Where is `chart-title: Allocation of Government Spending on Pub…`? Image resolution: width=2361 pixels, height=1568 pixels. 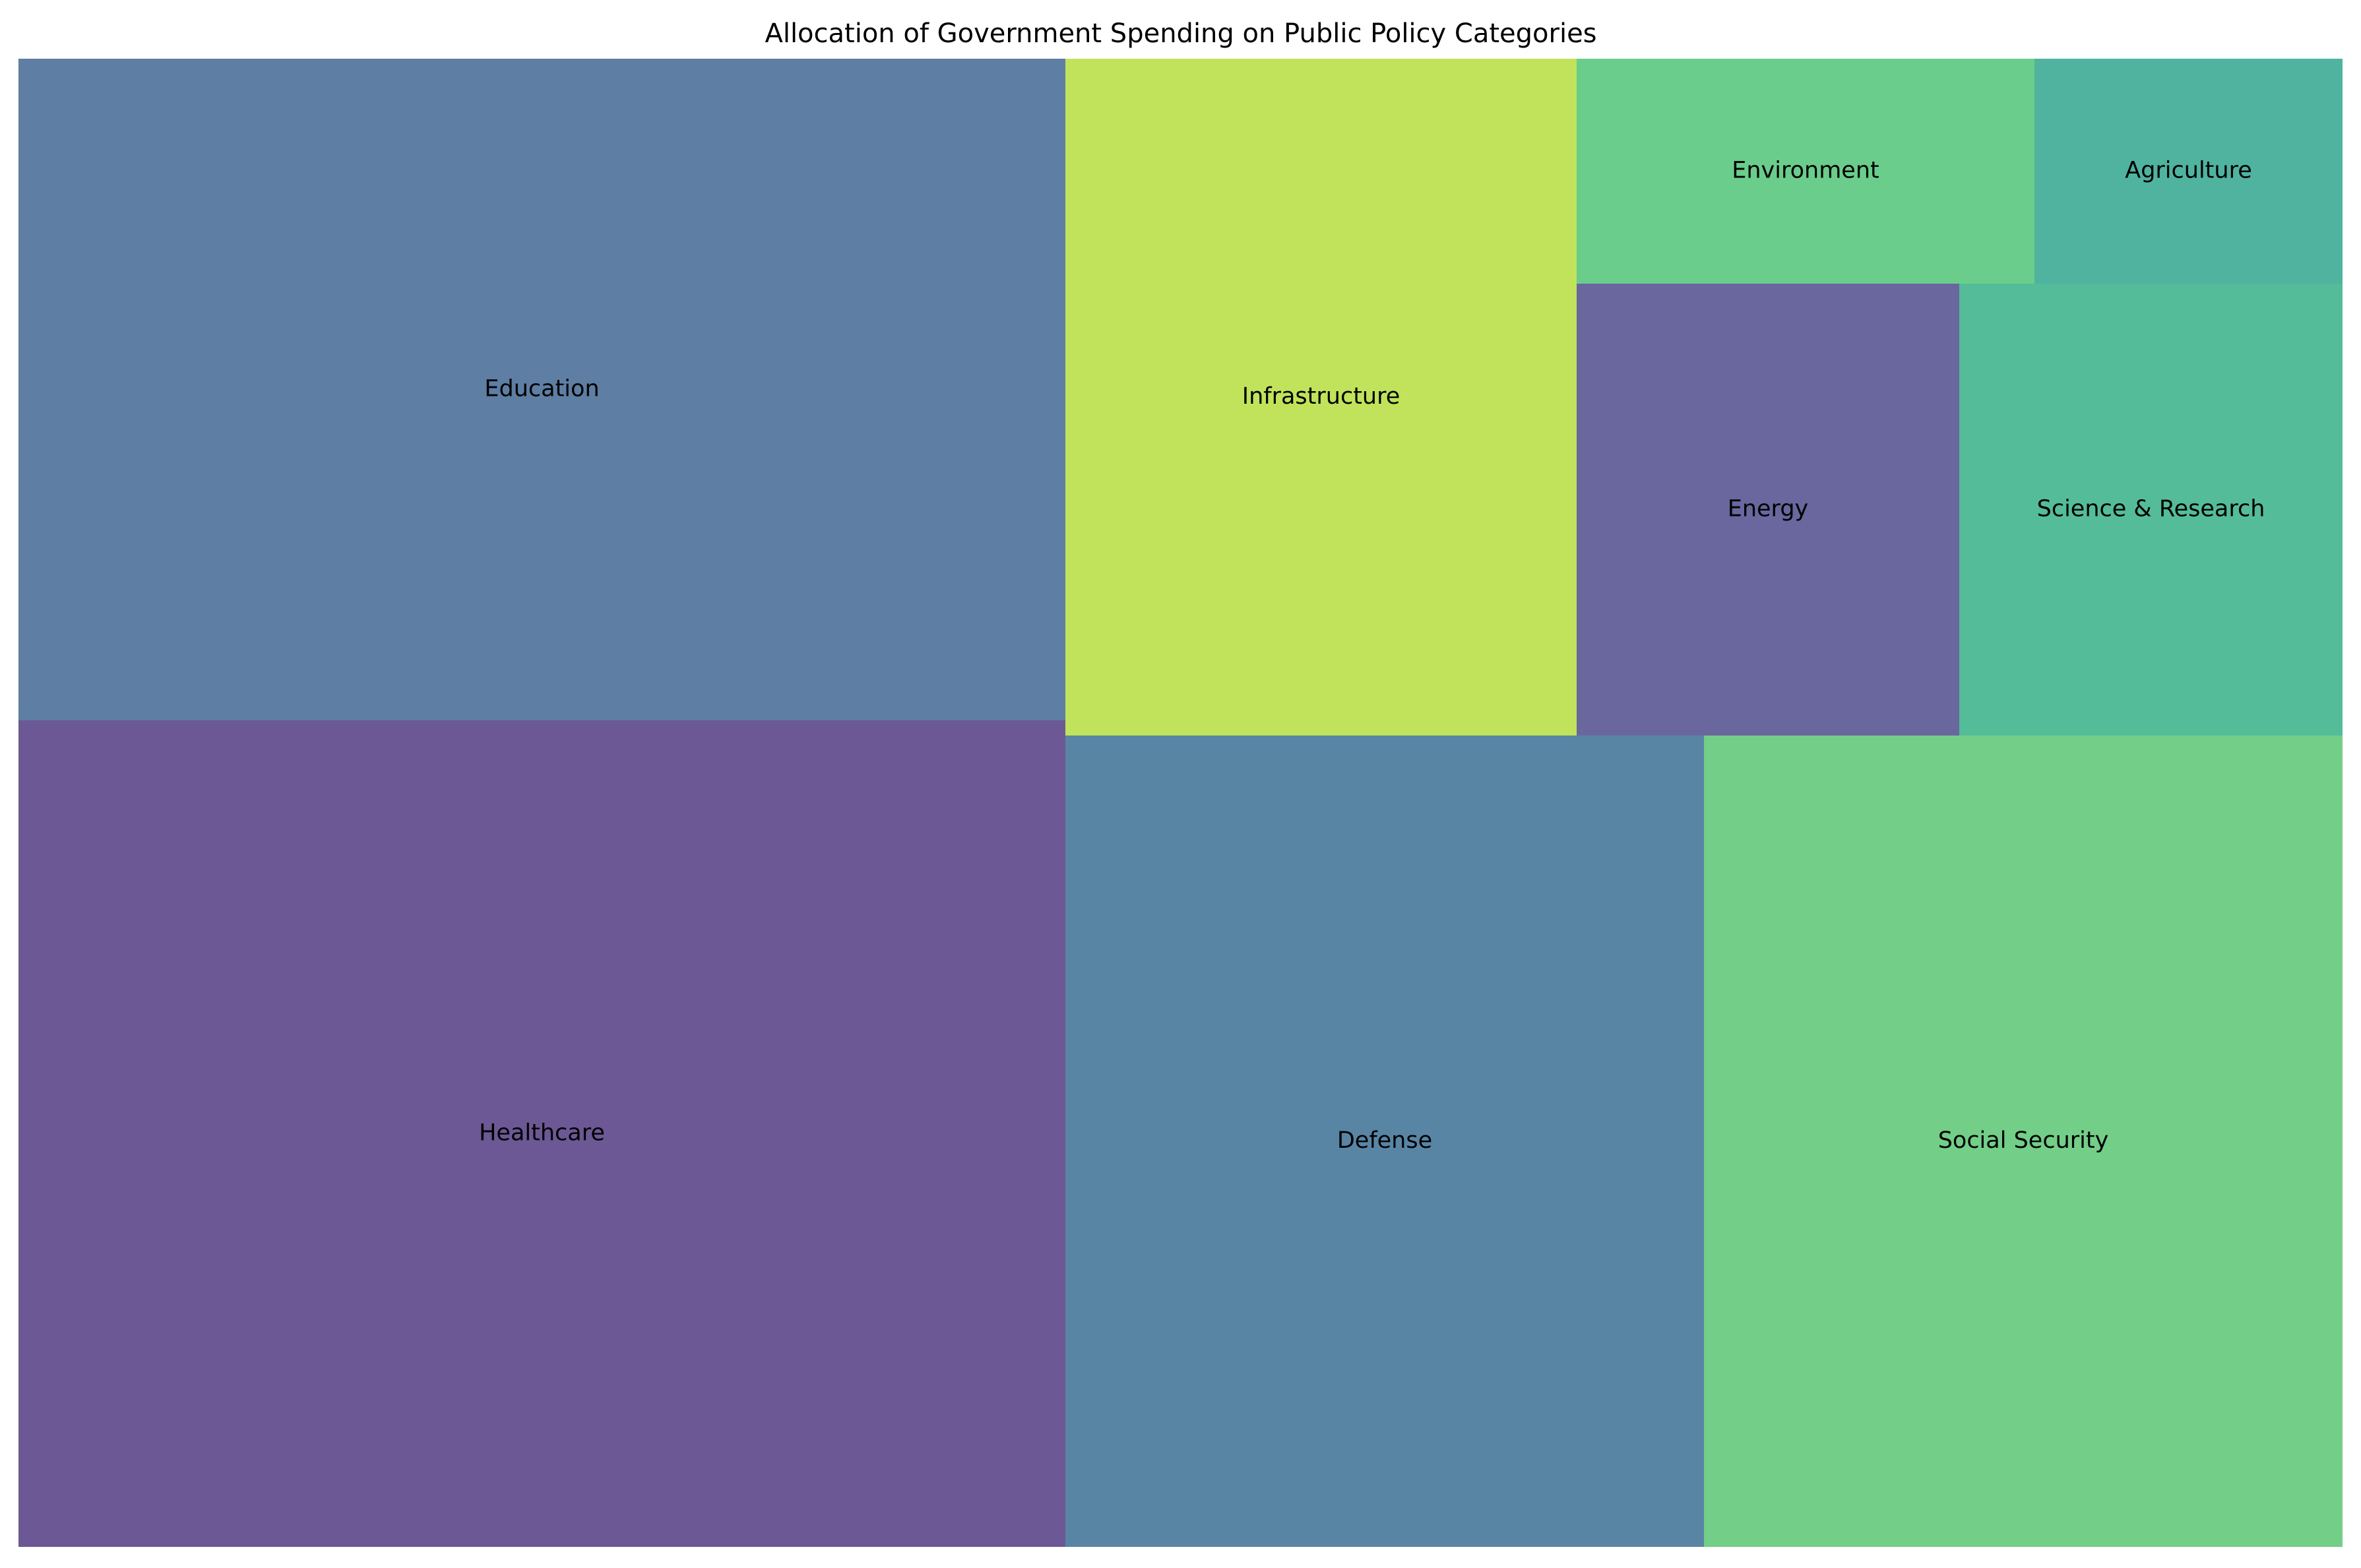
chart-title: Allocation of Government Spending on Pub… is located at coordinates (1180, 33).